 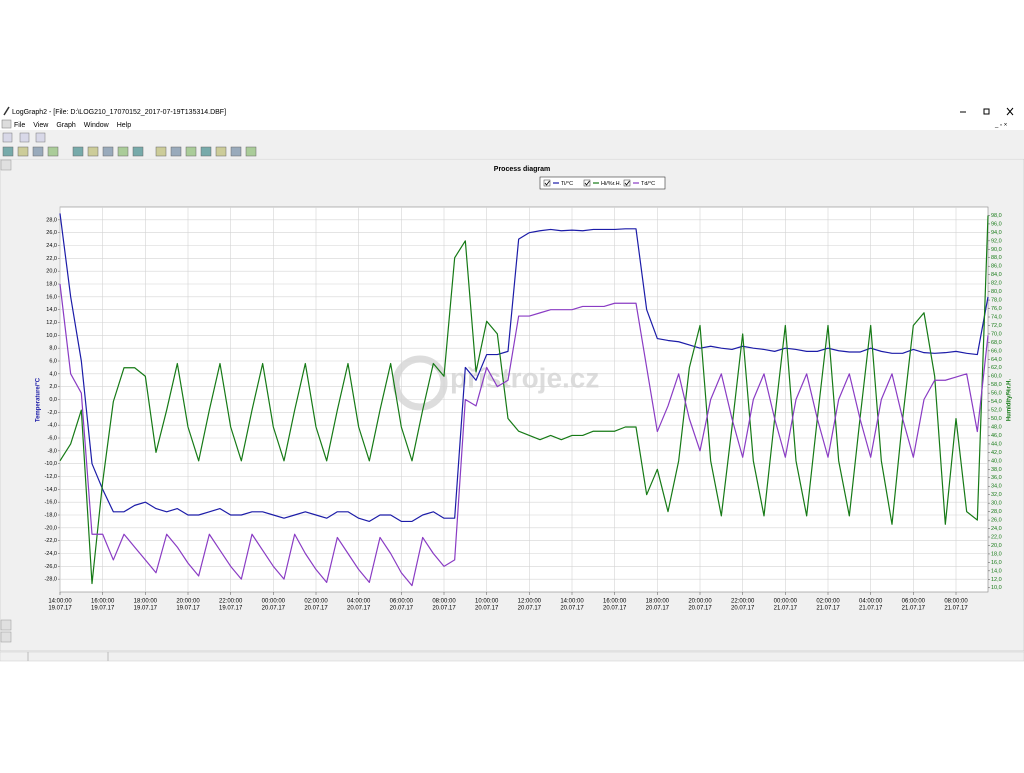 What do you see at coordinates (52, 413) in the screenshot?
I see `y-tick-label: -2,0` at bounding box center [52, 413].